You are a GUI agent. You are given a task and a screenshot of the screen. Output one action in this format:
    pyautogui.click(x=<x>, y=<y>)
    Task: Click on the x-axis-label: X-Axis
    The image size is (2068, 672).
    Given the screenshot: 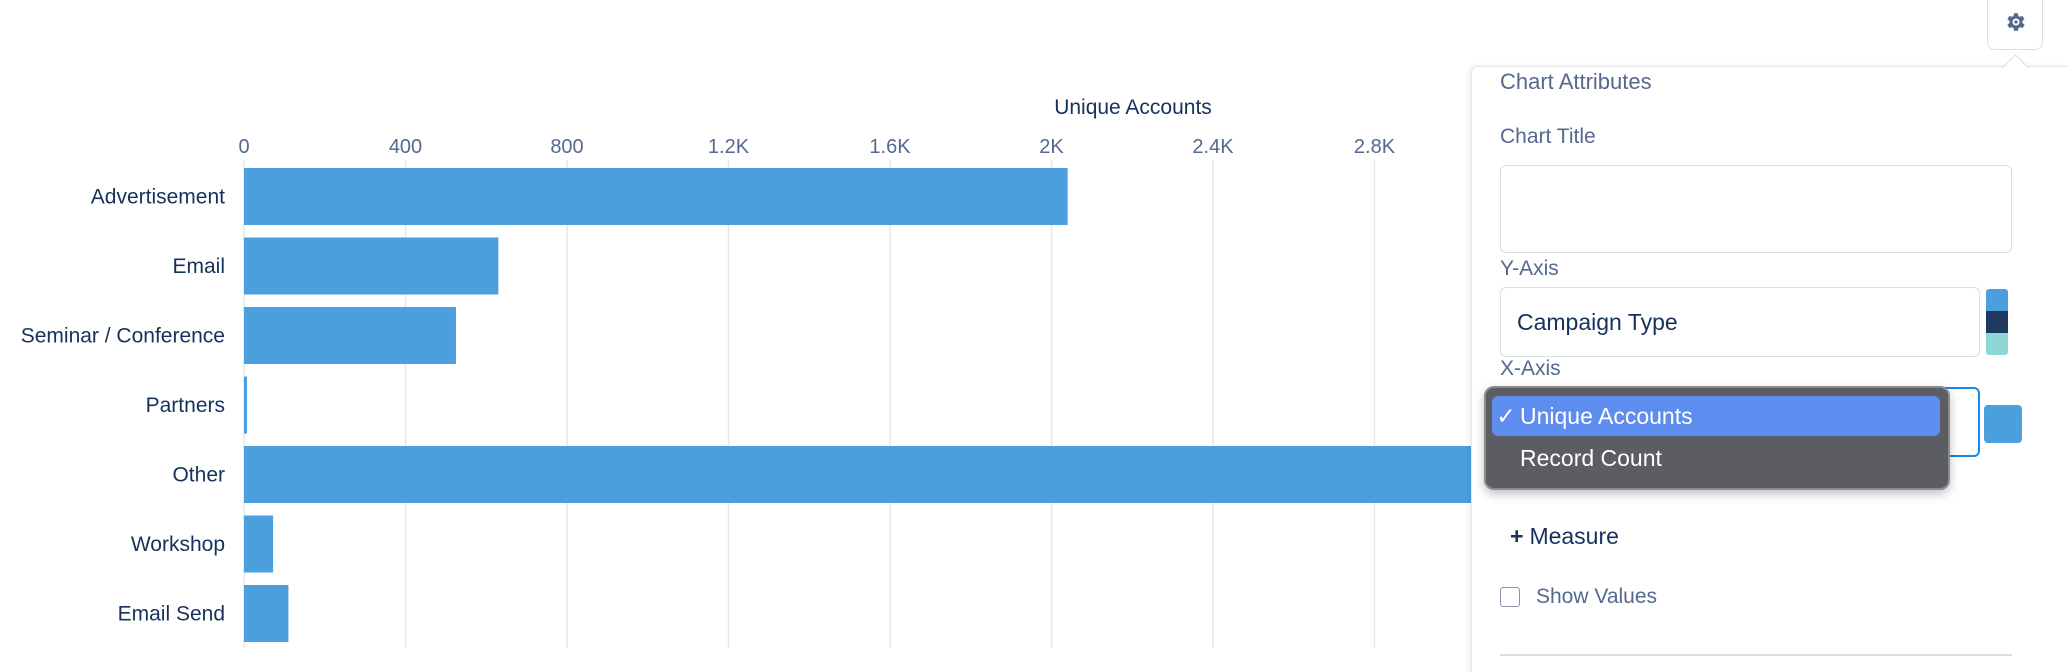 What is the action you would take?
    pyautogui.click(x=1530, y=368)
    